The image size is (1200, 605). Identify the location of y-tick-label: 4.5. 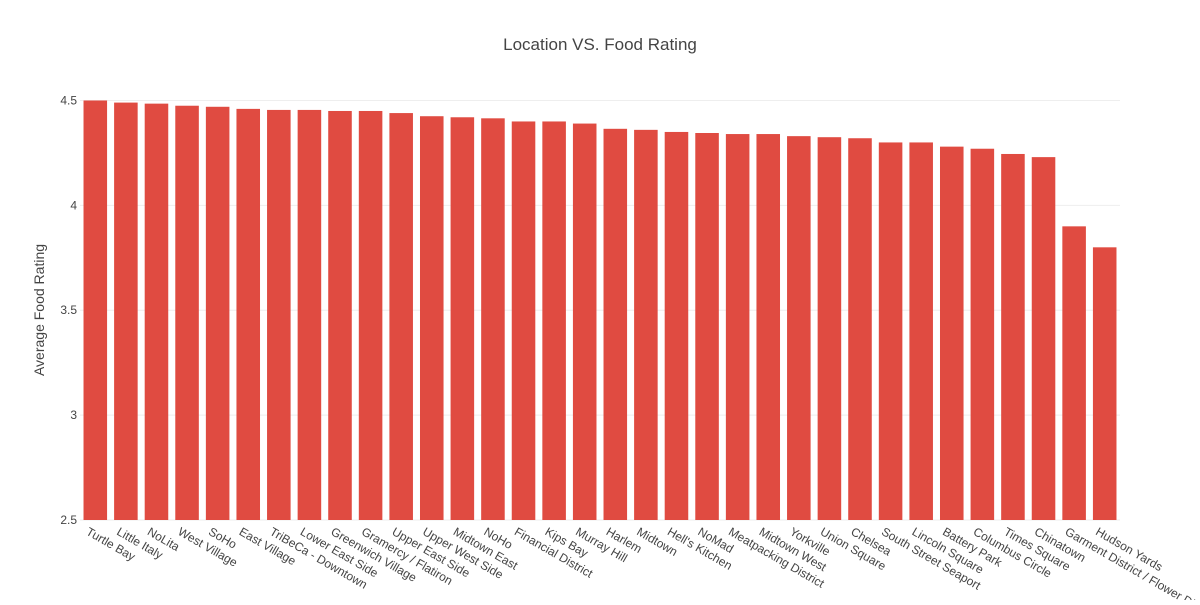
(68, 100).